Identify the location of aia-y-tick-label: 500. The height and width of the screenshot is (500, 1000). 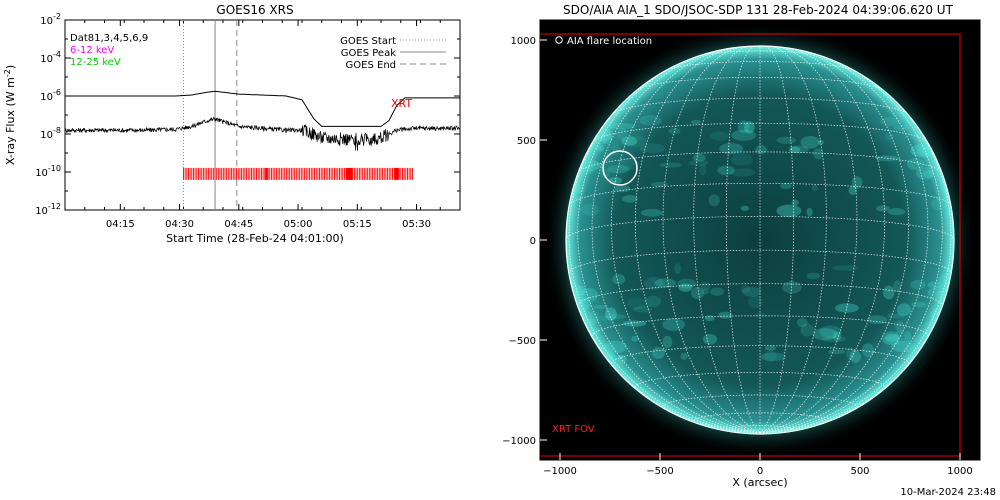
(526, 141).